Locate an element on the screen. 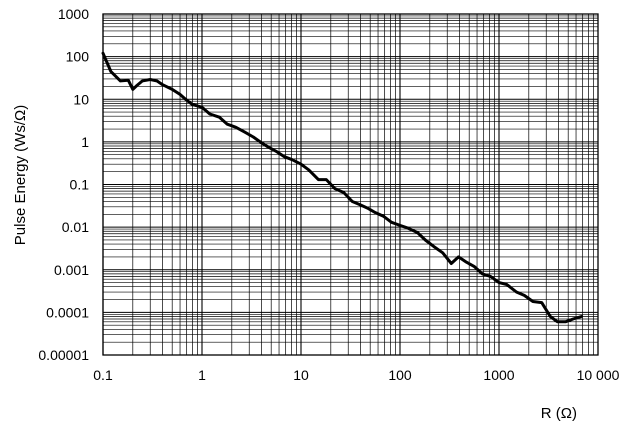 The image size is (639, 428). y-tick-labels: 1000 100 10 1 0.1 0.01 0.001 0.0001 0.00001 is located at coordinates (63, 184).